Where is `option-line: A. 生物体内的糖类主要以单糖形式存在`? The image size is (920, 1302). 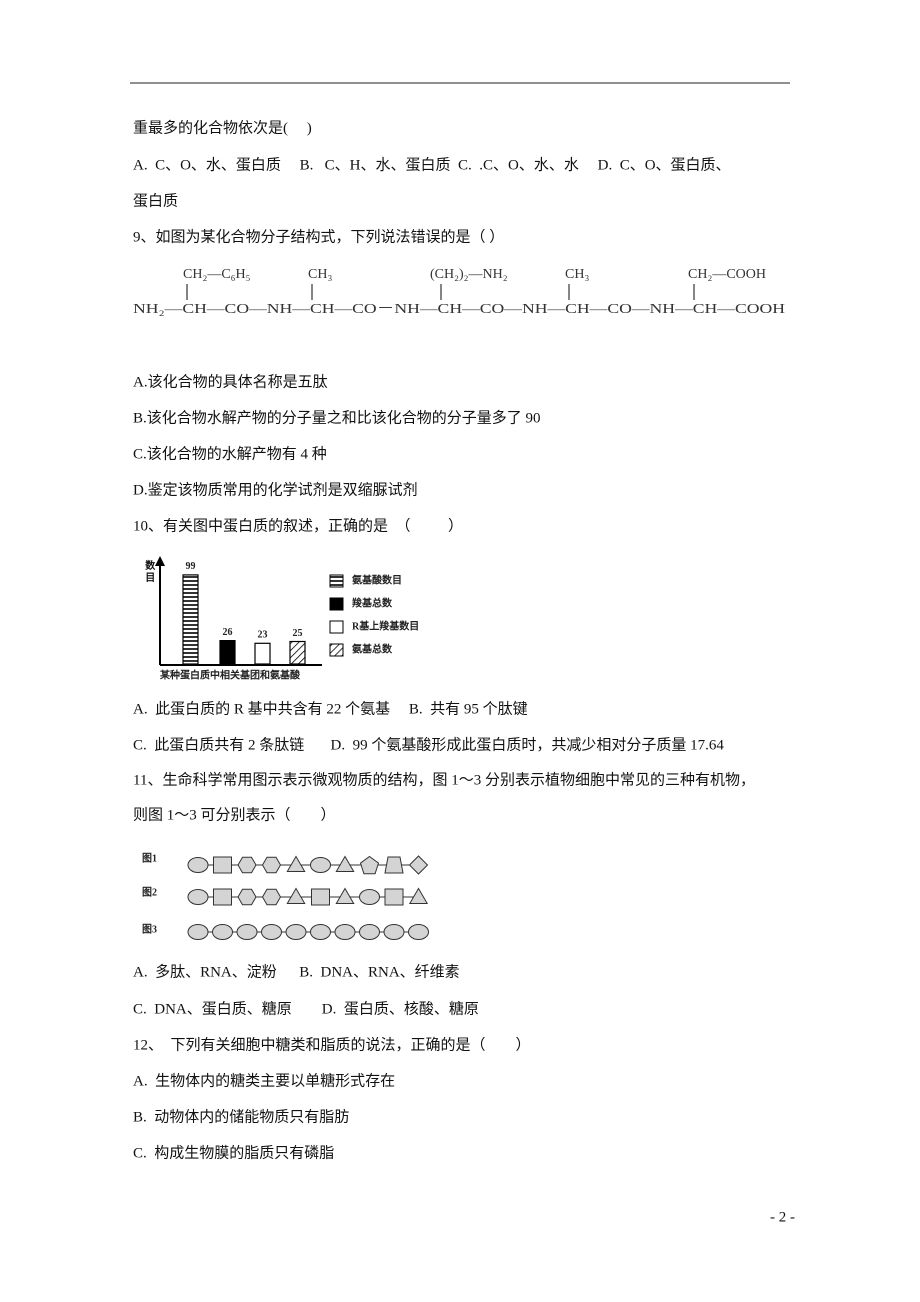 option-line: A. 生物体内的糖类主要以单糖形式存在 is located at coordinates (264, 1080).